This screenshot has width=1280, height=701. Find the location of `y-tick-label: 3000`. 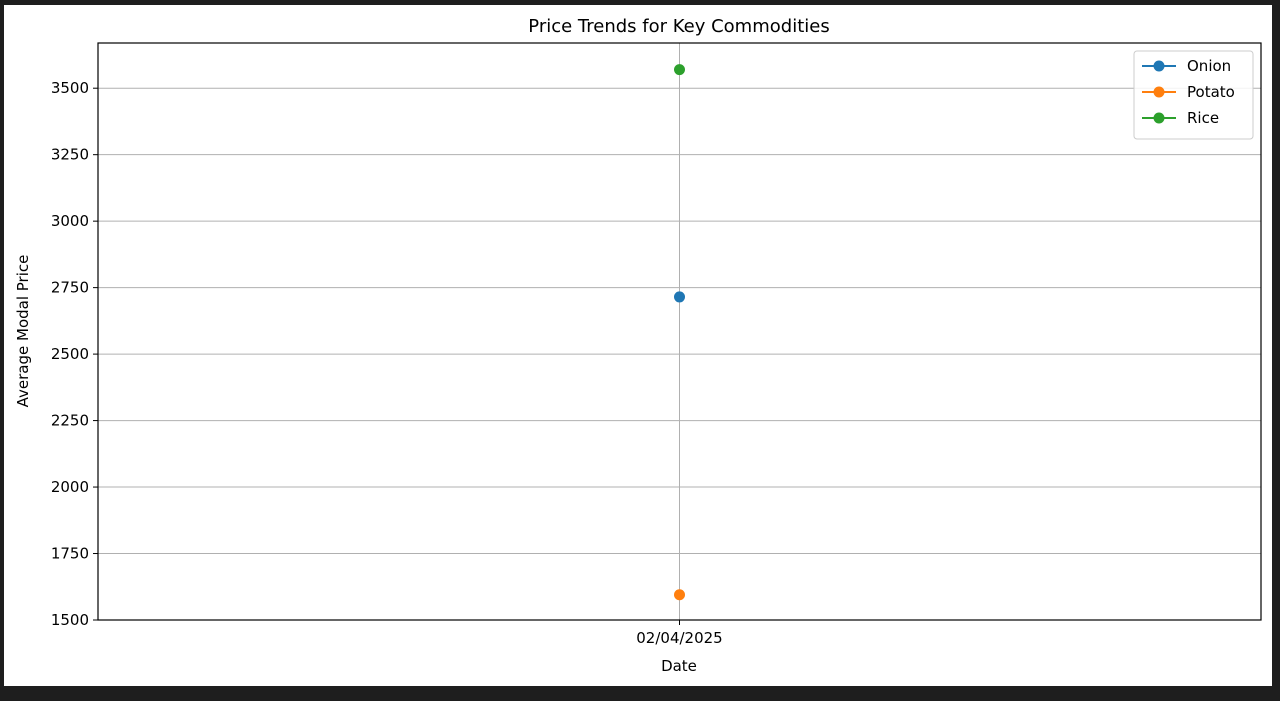

y-tick-label: 3000 is located at coordinates (70, 221).